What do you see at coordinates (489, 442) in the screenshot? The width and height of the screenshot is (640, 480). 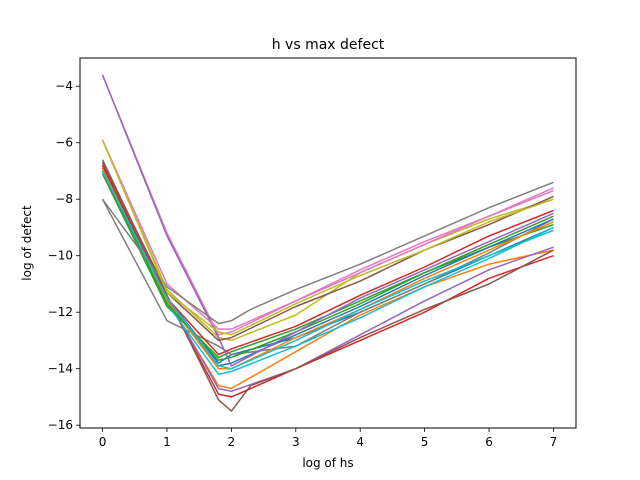 I see `x-tick-label: 6` at bounding box center [489, 442].